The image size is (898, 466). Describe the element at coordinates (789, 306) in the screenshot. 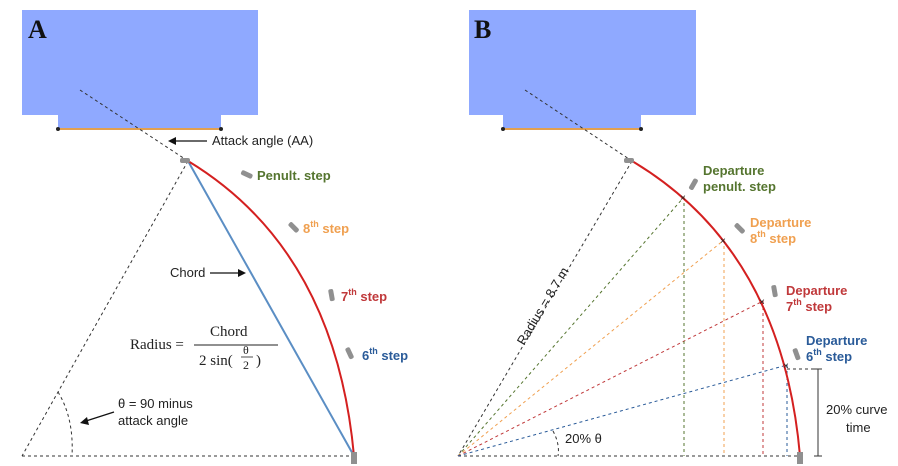

I see `panel-b-departure-7-num: 7` at that location.